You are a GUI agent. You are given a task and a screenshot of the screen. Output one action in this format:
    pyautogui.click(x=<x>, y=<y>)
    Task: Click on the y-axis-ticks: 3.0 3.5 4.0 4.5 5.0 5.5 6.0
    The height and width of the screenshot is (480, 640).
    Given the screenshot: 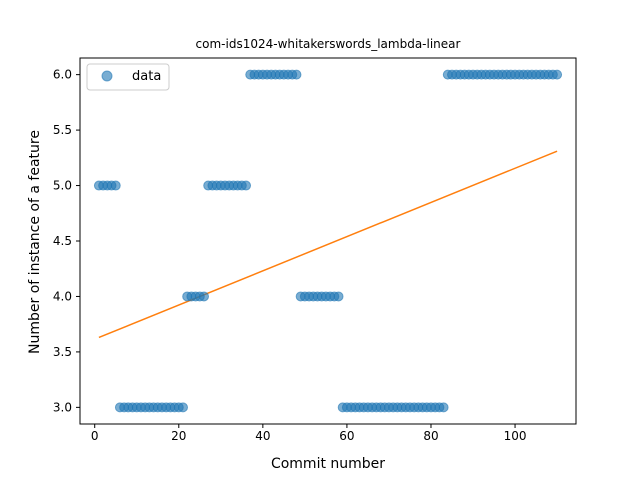 What is the action you would take?
    pyautogui.click(x=66, y=241)
    